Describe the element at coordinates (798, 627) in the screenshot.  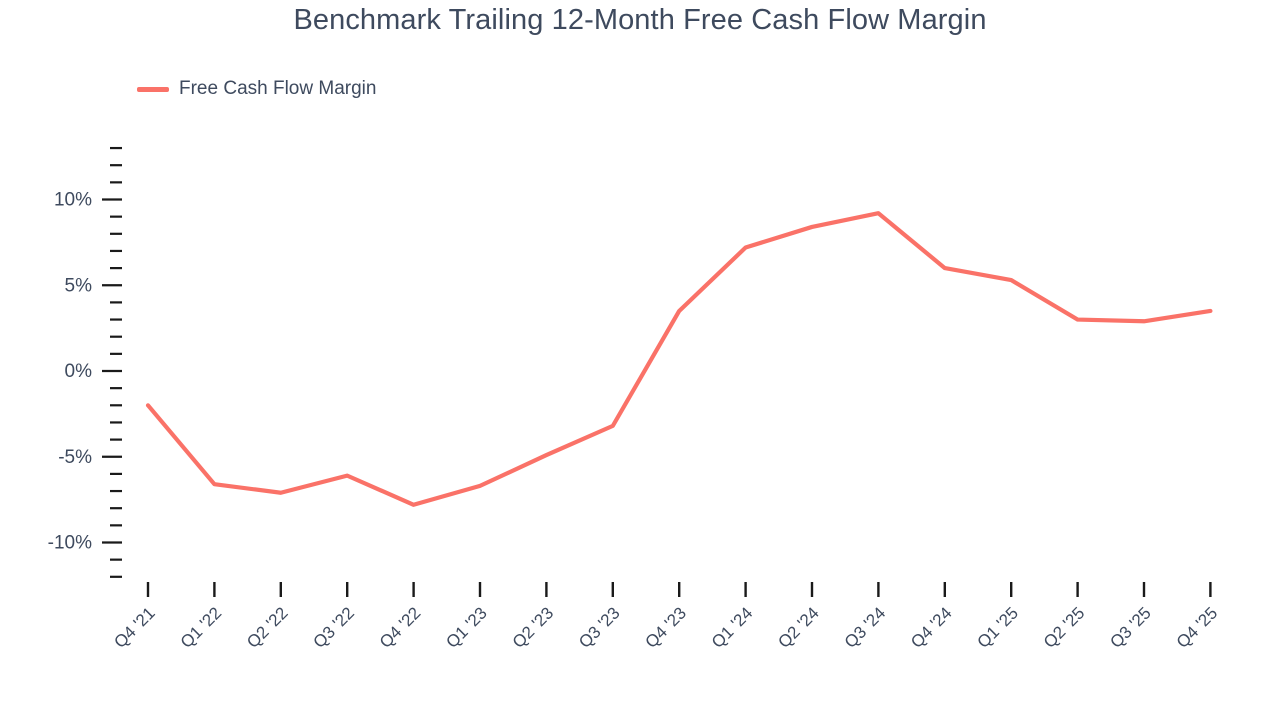
I see `x-axis-tick-label: Q2 '24` at that location.